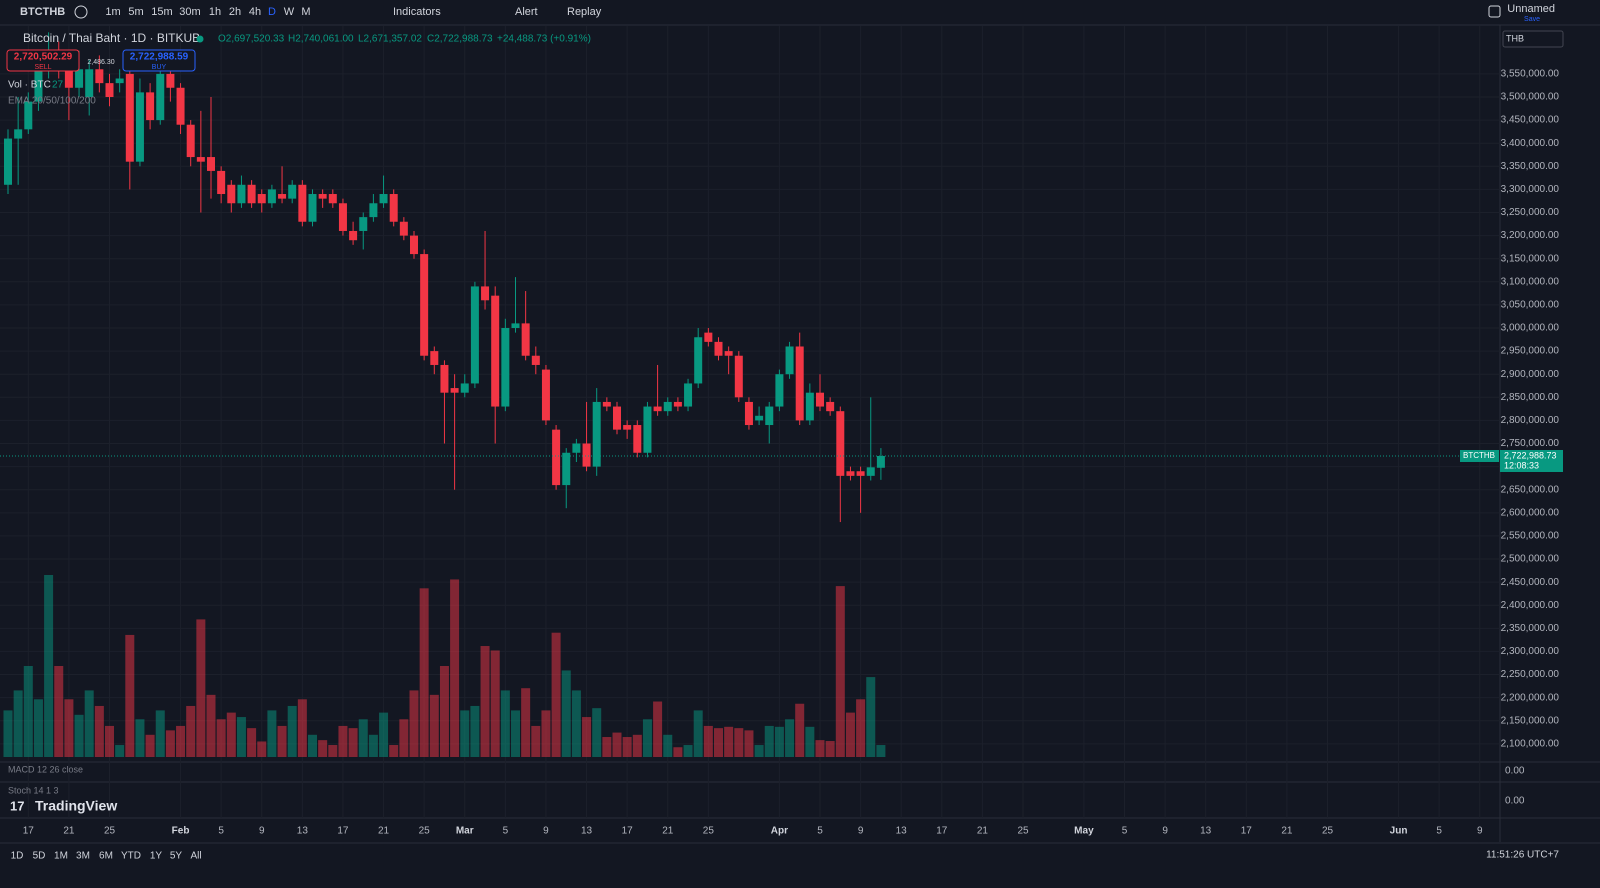 The image size is (1600, 888). Describe the element at coordinates (1530, 536) in the screenshot. I see `y-tick-label: 2,550,000.00` at that location.